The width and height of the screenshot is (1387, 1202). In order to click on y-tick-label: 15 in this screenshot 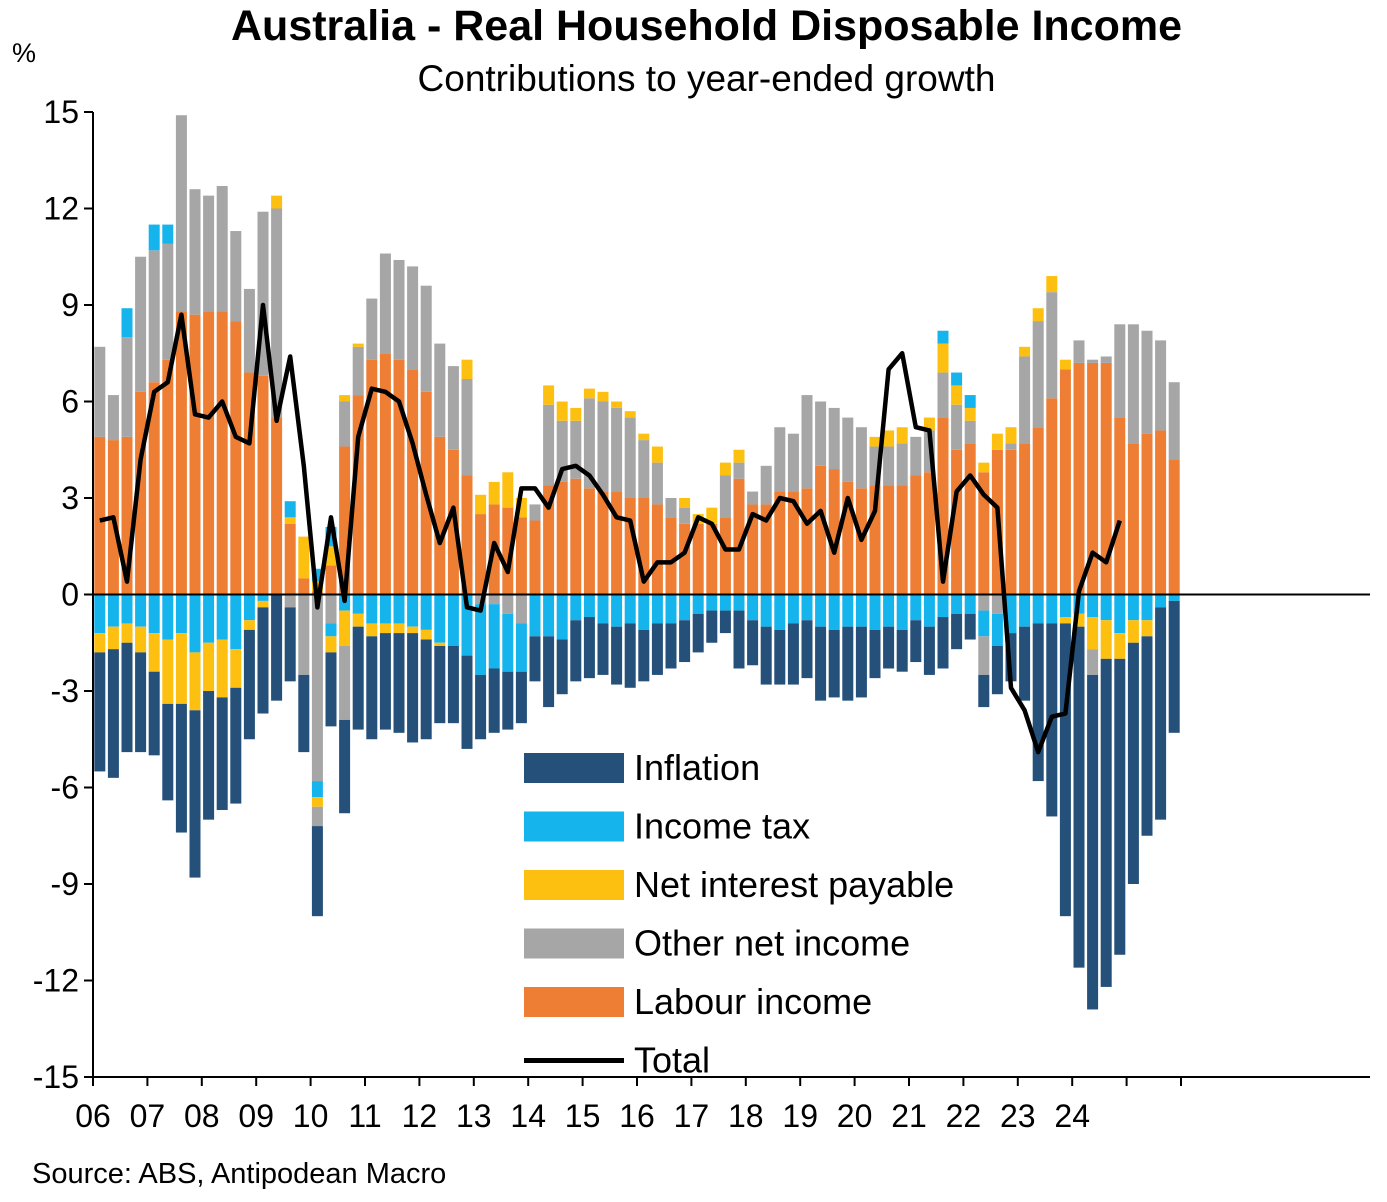, I will do `click(61, 112)`.